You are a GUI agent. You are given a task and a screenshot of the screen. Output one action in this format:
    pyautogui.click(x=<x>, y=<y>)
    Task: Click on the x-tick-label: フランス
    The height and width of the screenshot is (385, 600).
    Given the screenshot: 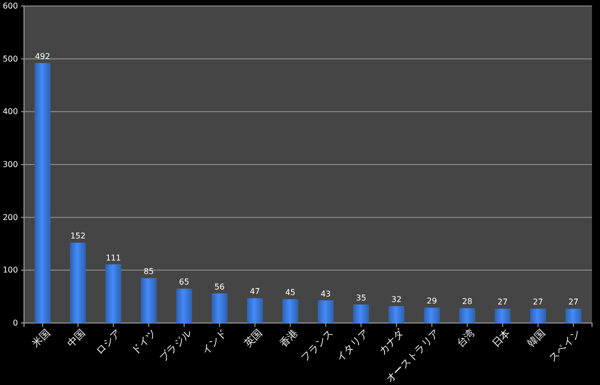 What is the action you would take?
    pyautogui.click(x=318, y=346)
    